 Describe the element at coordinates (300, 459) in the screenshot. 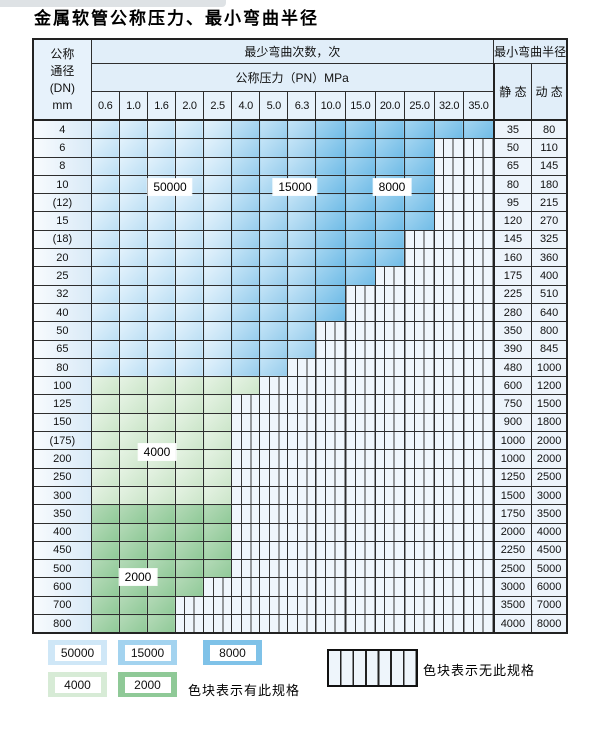

I see `table-row: 200 1000 2000` at that location.